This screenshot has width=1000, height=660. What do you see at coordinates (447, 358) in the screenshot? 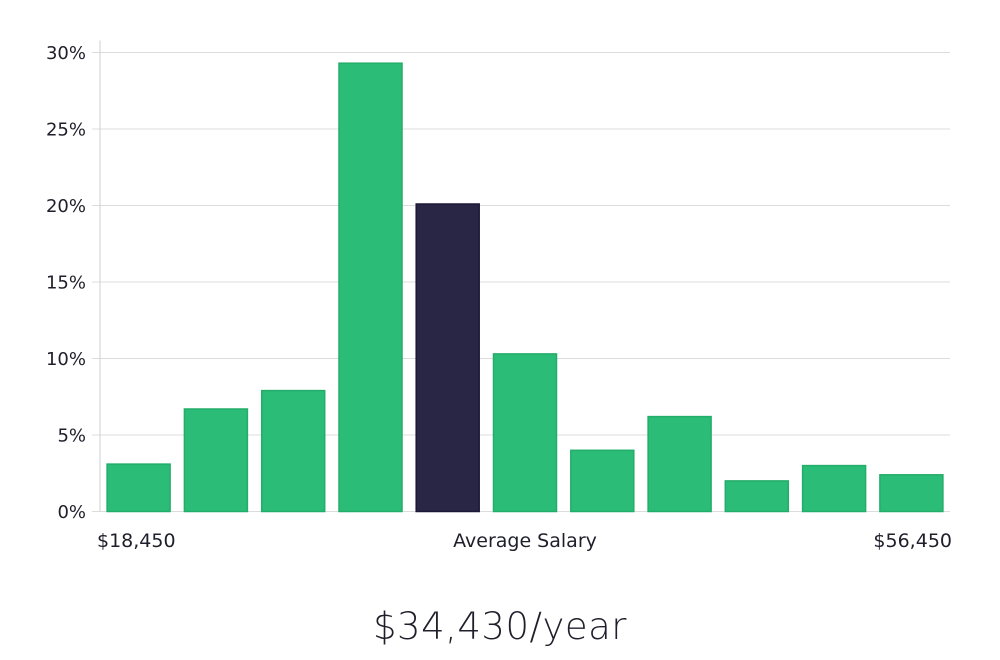
I see `bar-average-salary` at bounding box center [447, 358].